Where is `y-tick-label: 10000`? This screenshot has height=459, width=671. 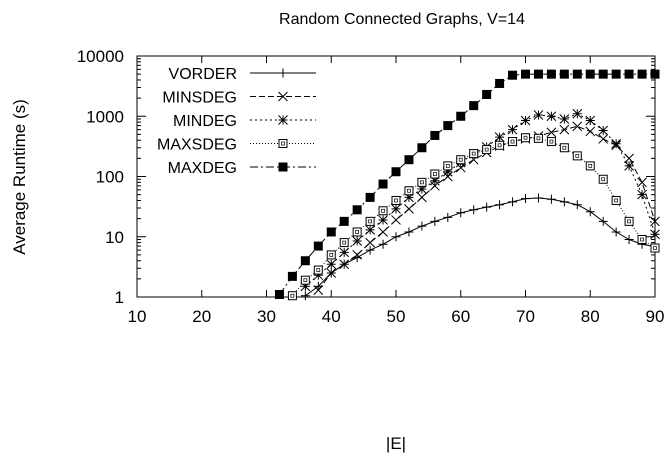
y-tick-label: 10000 is located at coordinates (100, 56).